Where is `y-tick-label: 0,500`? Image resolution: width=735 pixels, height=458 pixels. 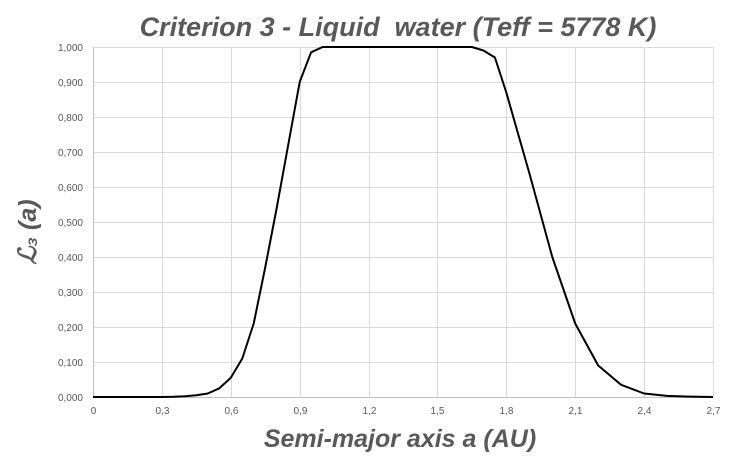 y-tick-label: 0,500 is located at coordinates (70, 223).